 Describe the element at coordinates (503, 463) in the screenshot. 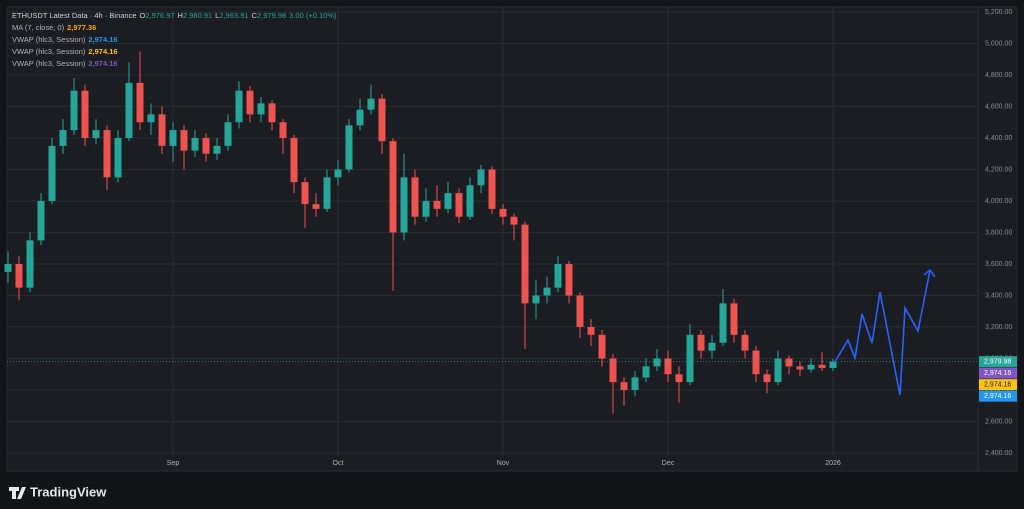

I see `x-tick-label: Nov` at that location.